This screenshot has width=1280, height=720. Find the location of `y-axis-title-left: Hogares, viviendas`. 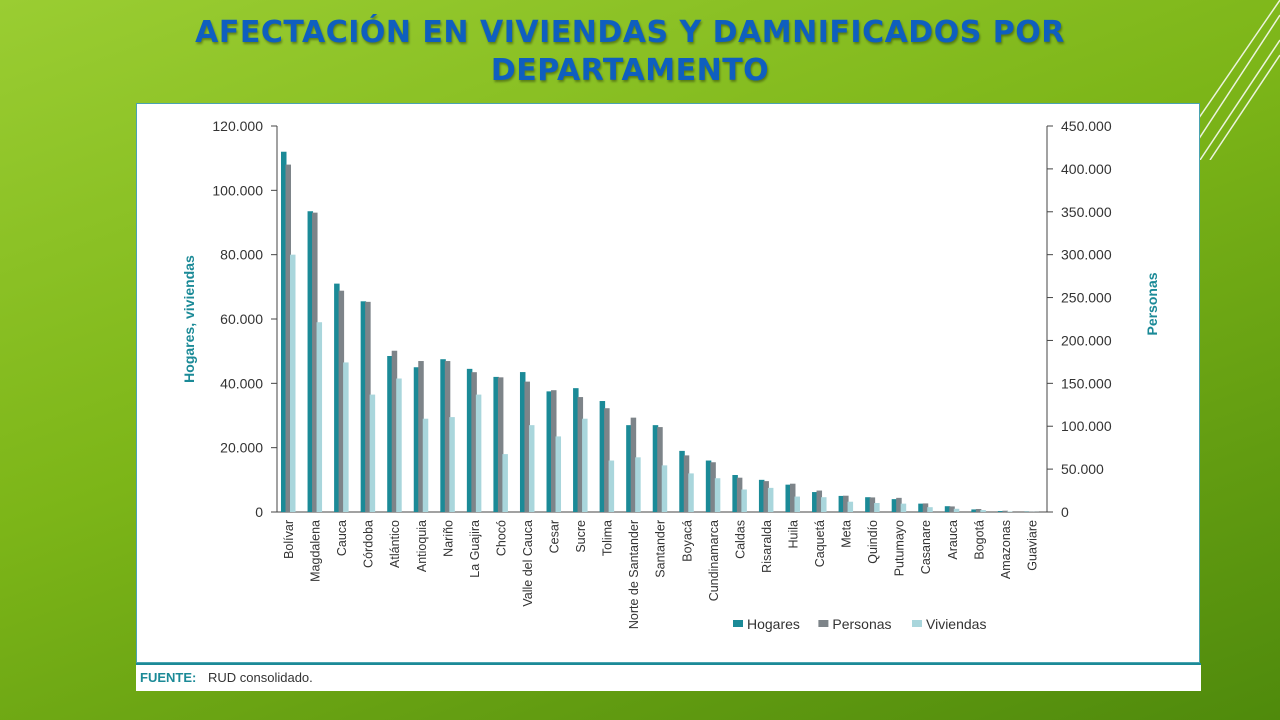

y-axis-title-left: Hogares, viviendas is located at coordinates (189, 319).